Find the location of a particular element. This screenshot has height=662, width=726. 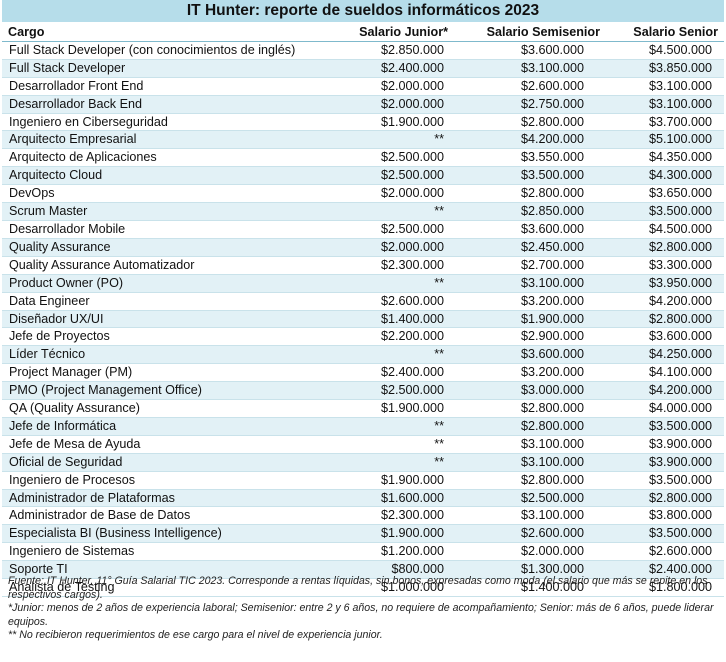

cell-salario-senior: $2.600.000 is located at coordinates (667, 552).